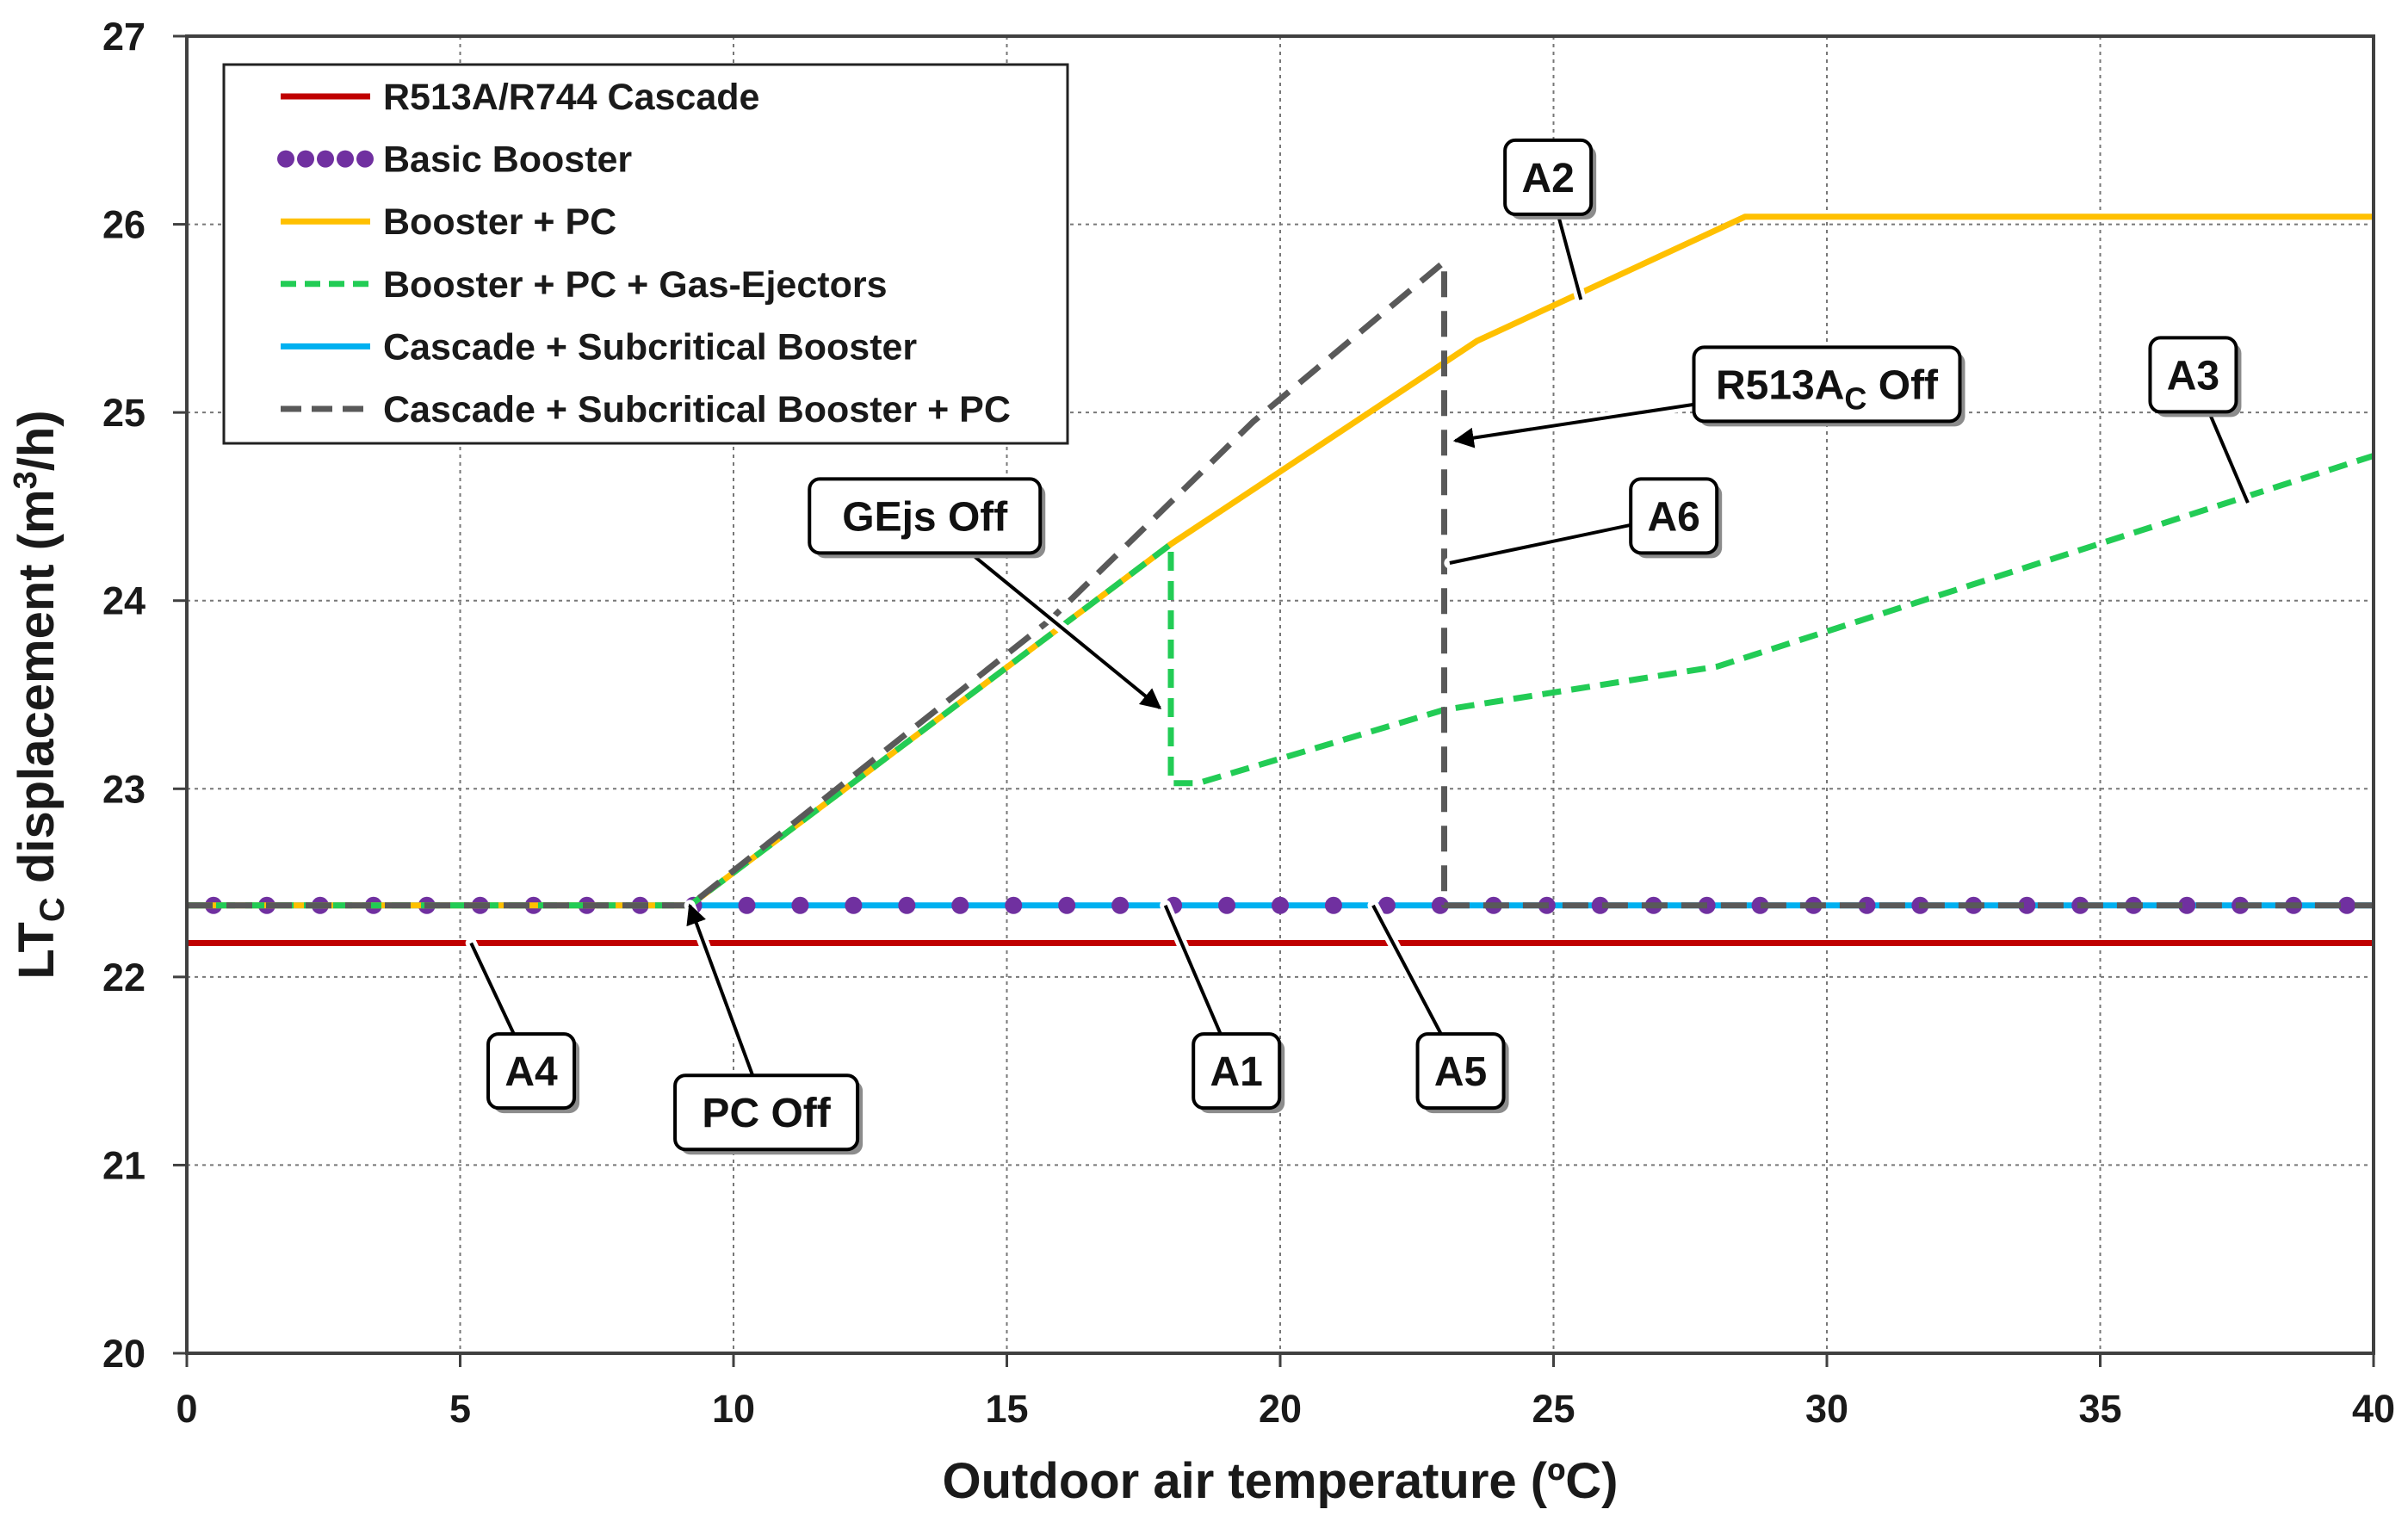 The width and height of the screenshot is (2408, 1528). What do you see at coordinates (1902, 385) in the screenshot?
I see `callout-label-end: Off` at bounding box center [1902, 385].